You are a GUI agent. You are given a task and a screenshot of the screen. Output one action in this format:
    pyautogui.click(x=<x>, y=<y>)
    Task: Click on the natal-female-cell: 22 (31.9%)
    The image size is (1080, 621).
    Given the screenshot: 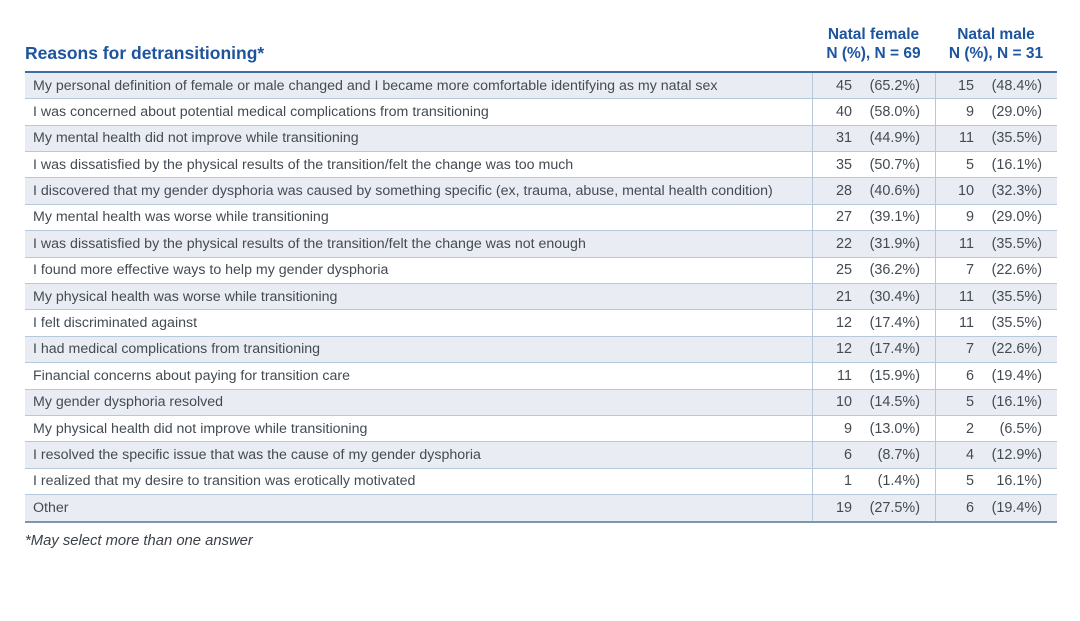 What is the action you would take?
    pyautogui.click(x=873, y=244)
    